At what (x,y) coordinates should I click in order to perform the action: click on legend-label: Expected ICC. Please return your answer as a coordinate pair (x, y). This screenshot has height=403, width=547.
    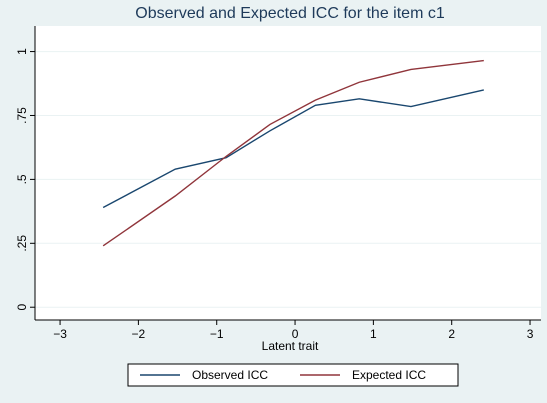
    Looking at the image, I should click on (389, 375).